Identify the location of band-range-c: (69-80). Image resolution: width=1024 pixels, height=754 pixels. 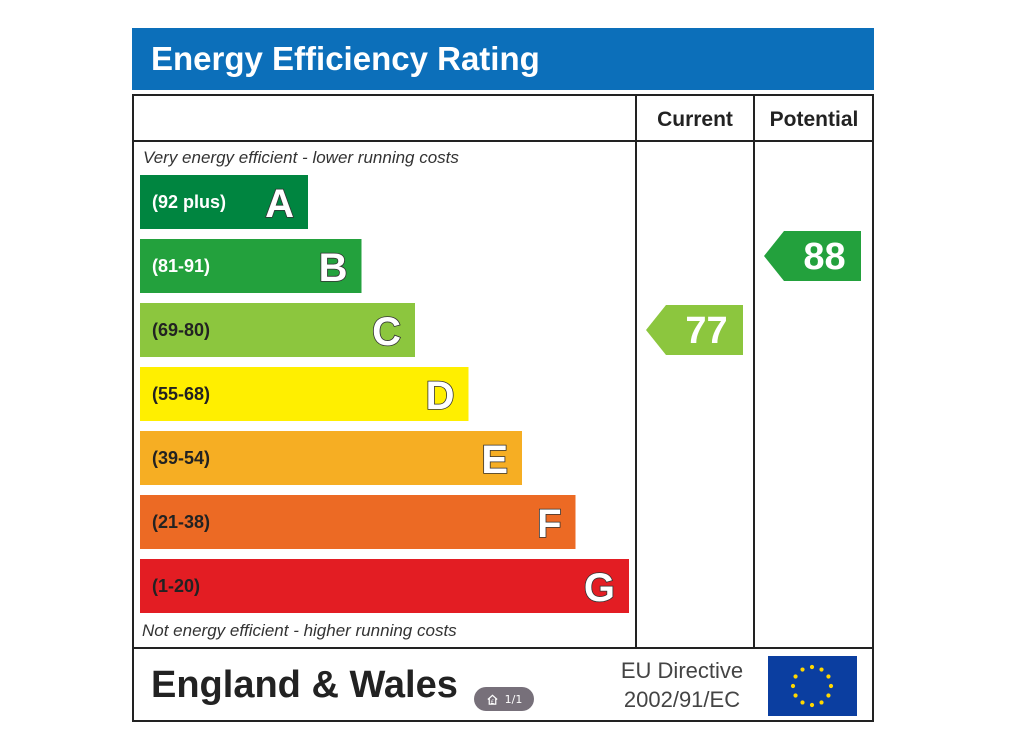
(181, 330).